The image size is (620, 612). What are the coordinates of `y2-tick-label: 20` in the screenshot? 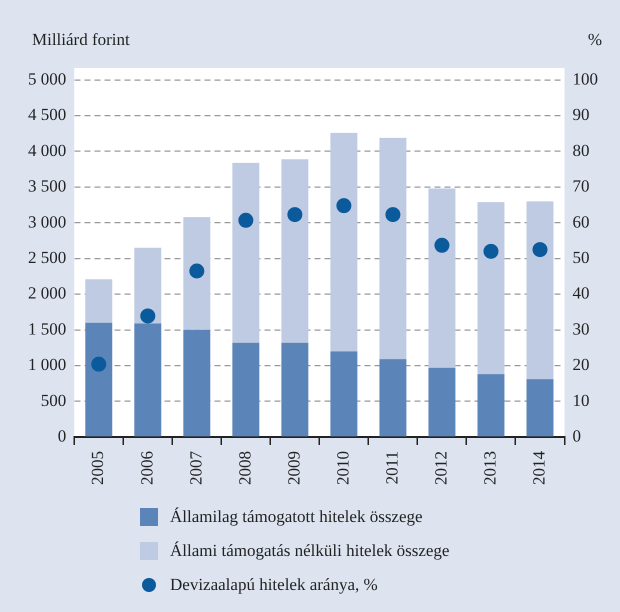 It's located at (581, 364).